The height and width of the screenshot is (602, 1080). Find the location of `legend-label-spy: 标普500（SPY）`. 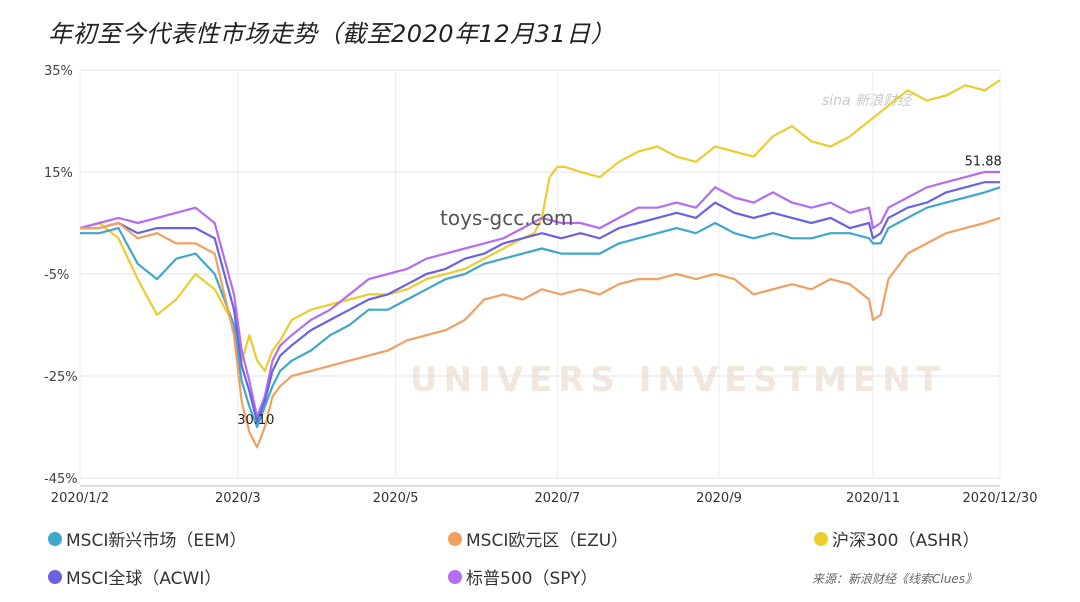

legend-label-spy: 标普500（SPY） is located at coordinates (532, 579).